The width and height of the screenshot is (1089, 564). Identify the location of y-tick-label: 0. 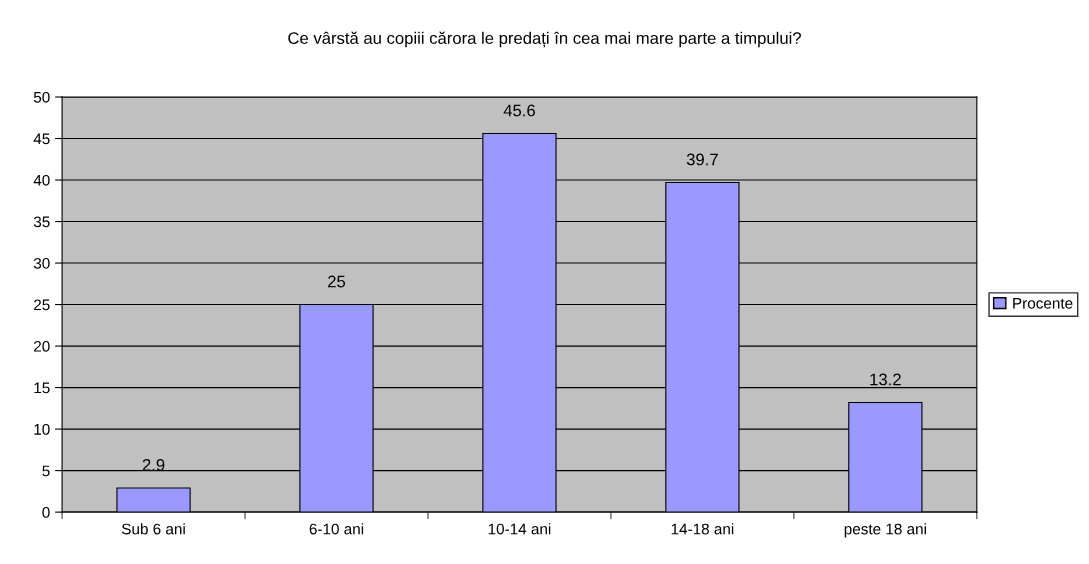
(46, 512).